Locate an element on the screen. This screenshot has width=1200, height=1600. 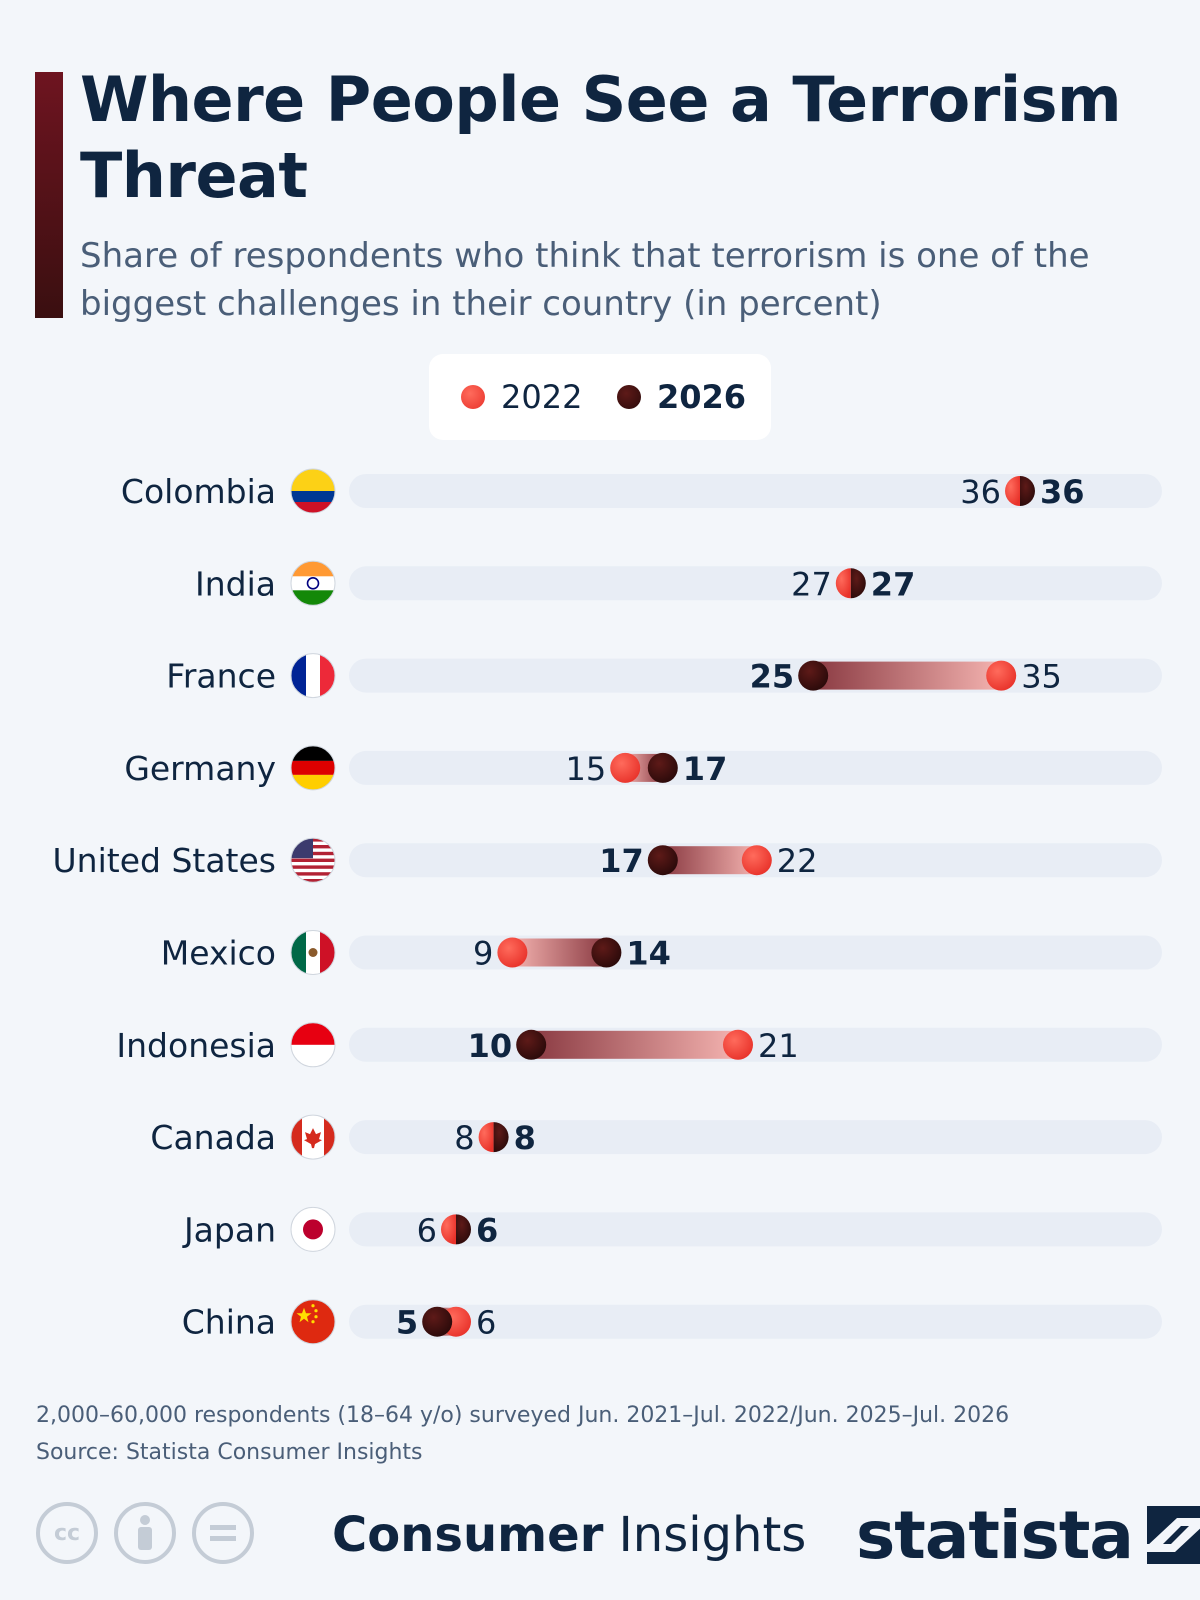
cc-icon: cc is located at coordinates (67, 1533).